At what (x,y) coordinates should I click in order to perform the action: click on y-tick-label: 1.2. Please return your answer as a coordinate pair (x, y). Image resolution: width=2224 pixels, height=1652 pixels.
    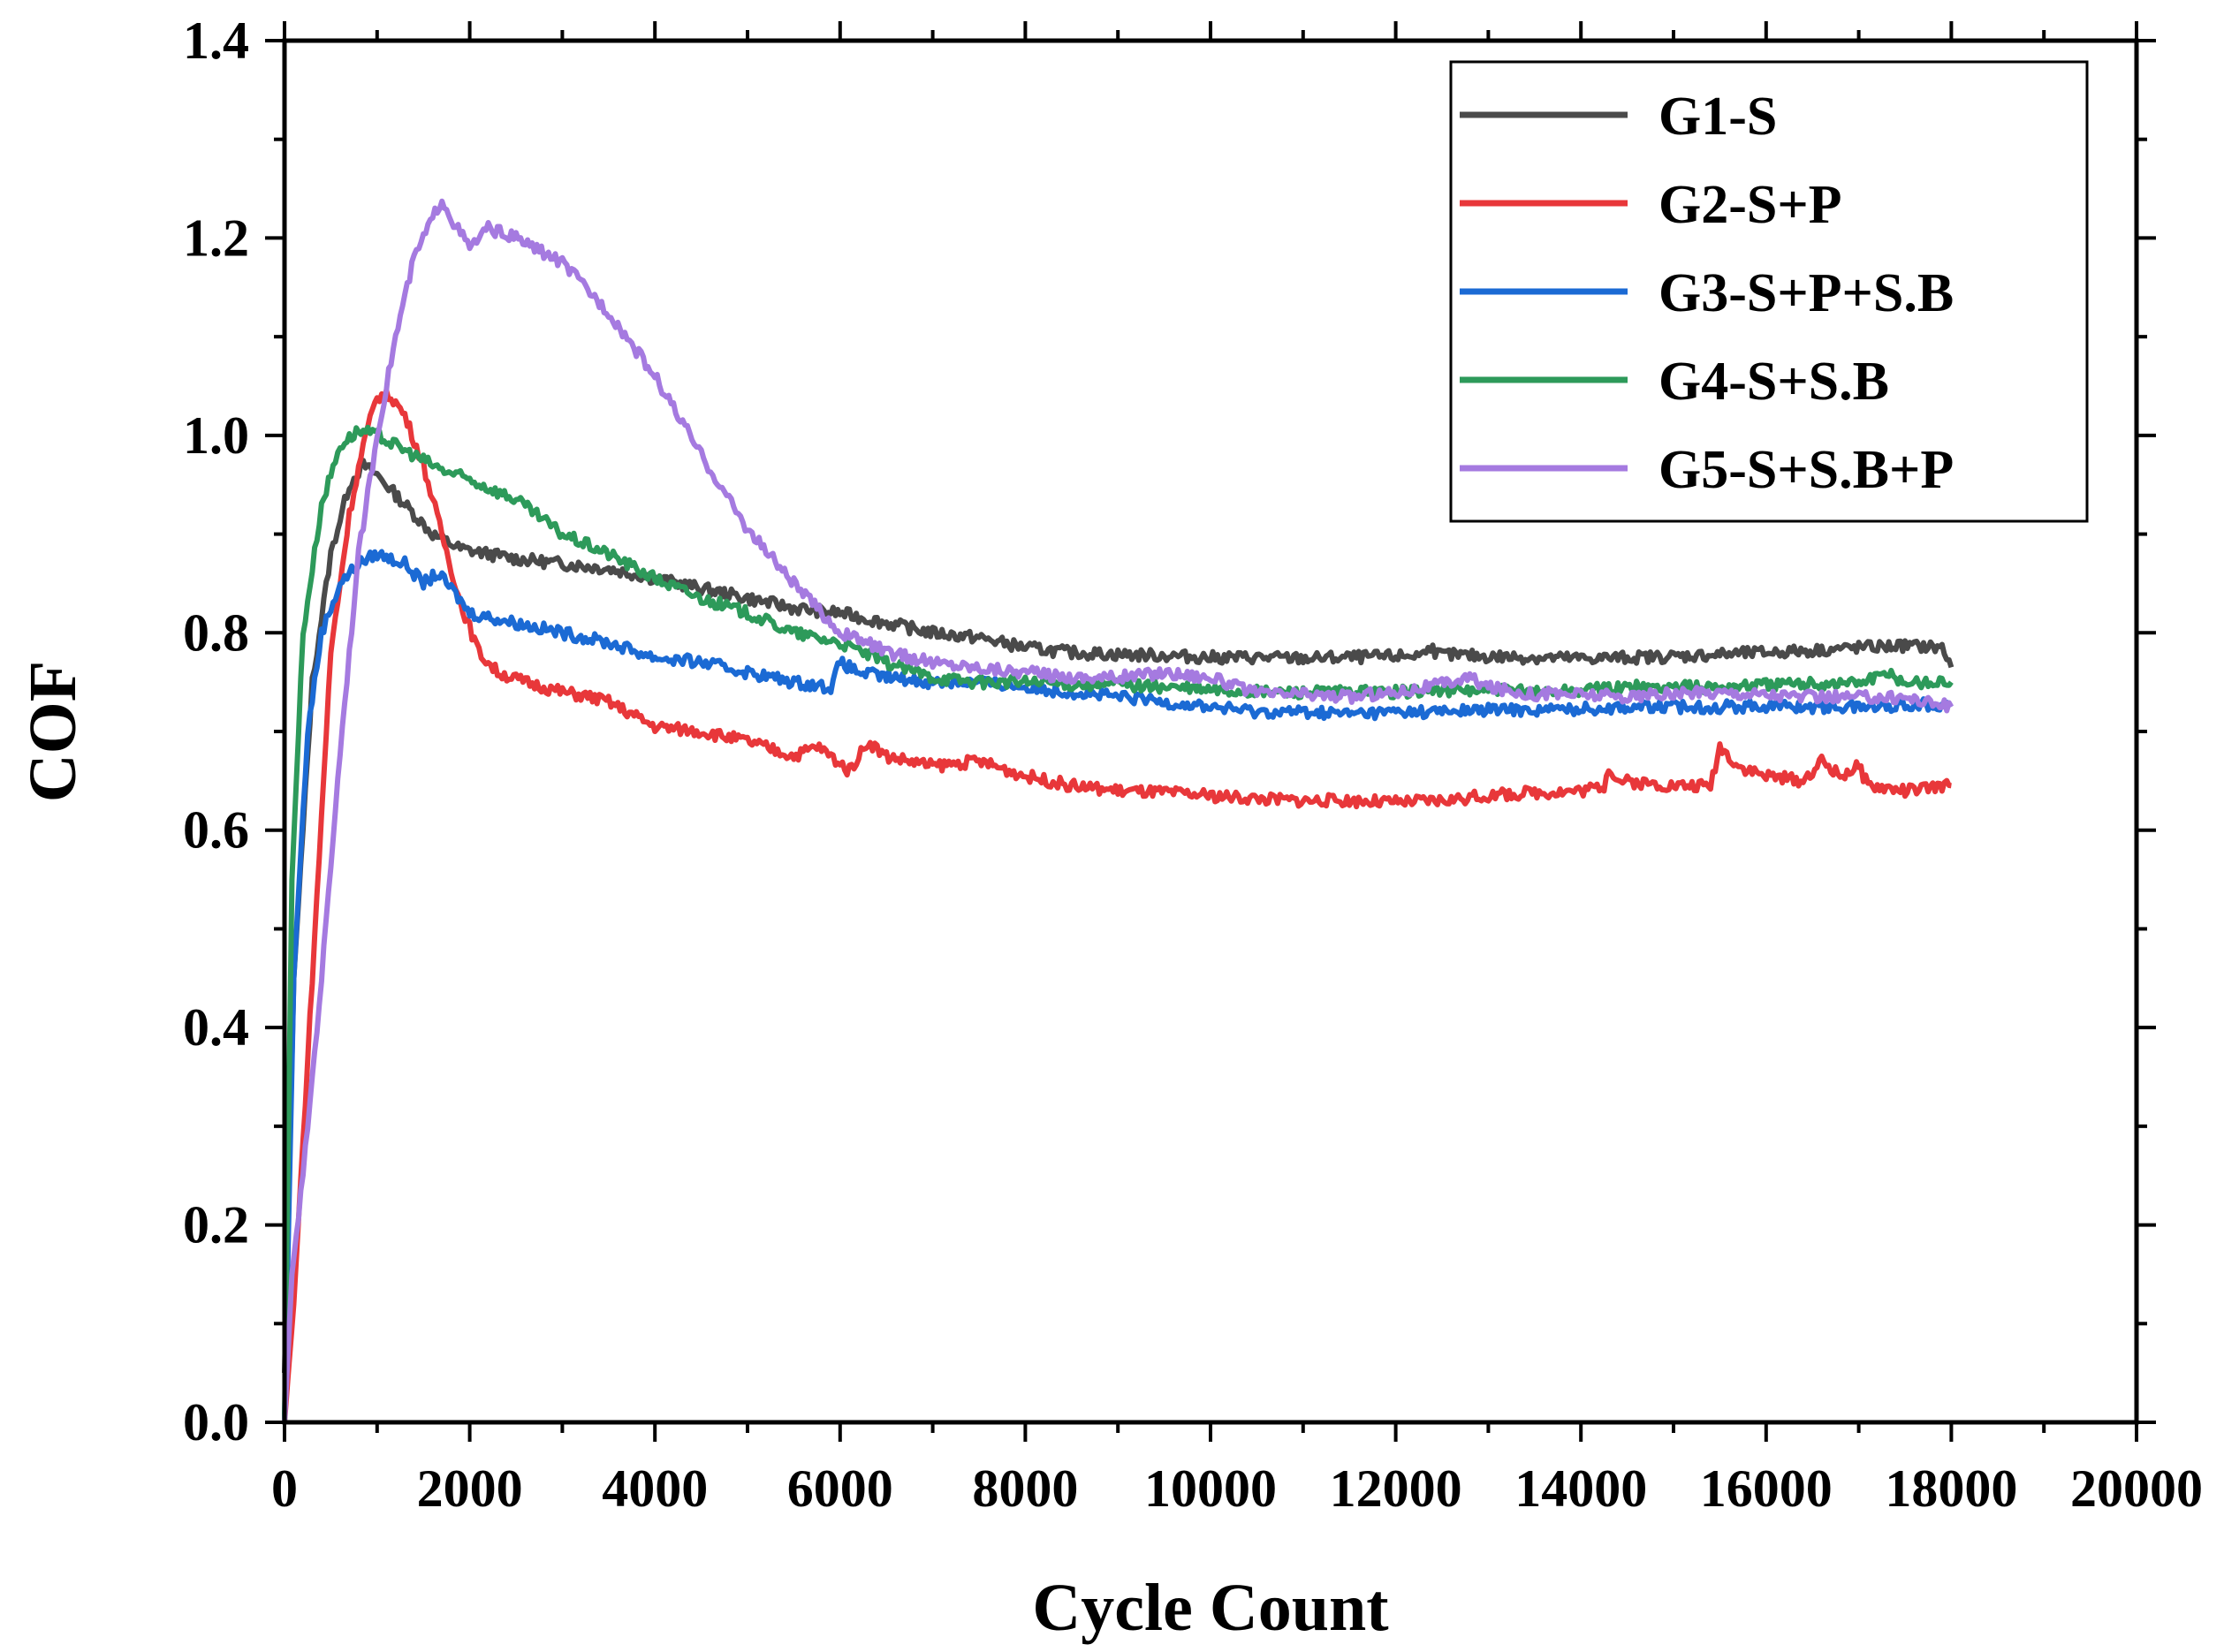
    Looking at the image, I should click on (216, 237).